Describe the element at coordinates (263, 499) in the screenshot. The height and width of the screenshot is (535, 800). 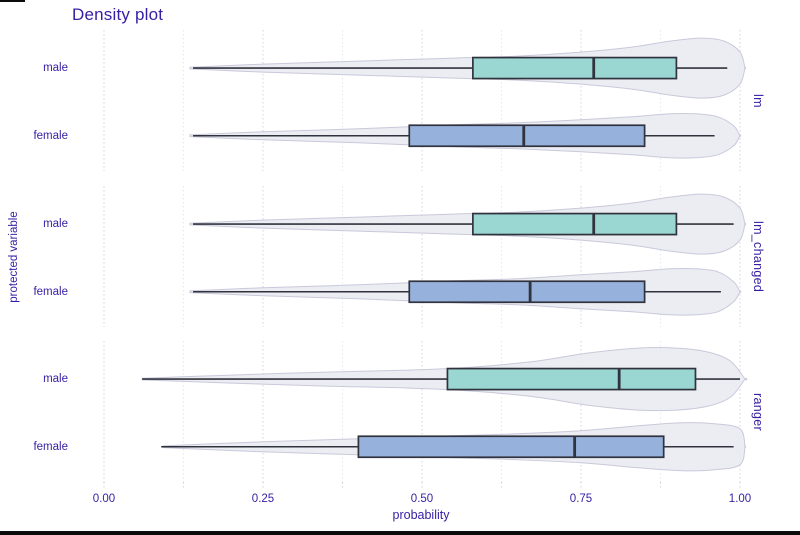
I see `x-tick-label-0.25: 0.25` at that location.